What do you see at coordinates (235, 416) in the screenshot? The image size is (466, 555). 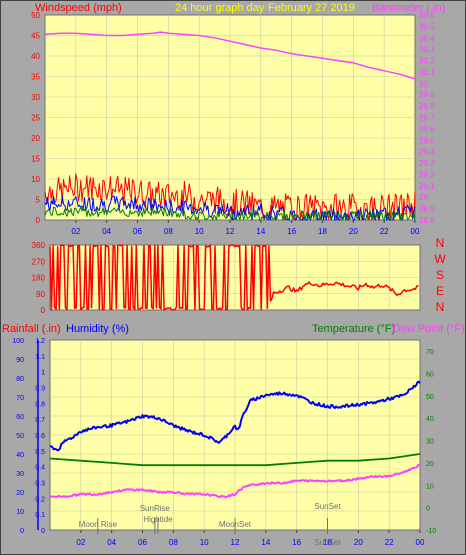 I see `humidity-line` at bounding box center [235, 416].